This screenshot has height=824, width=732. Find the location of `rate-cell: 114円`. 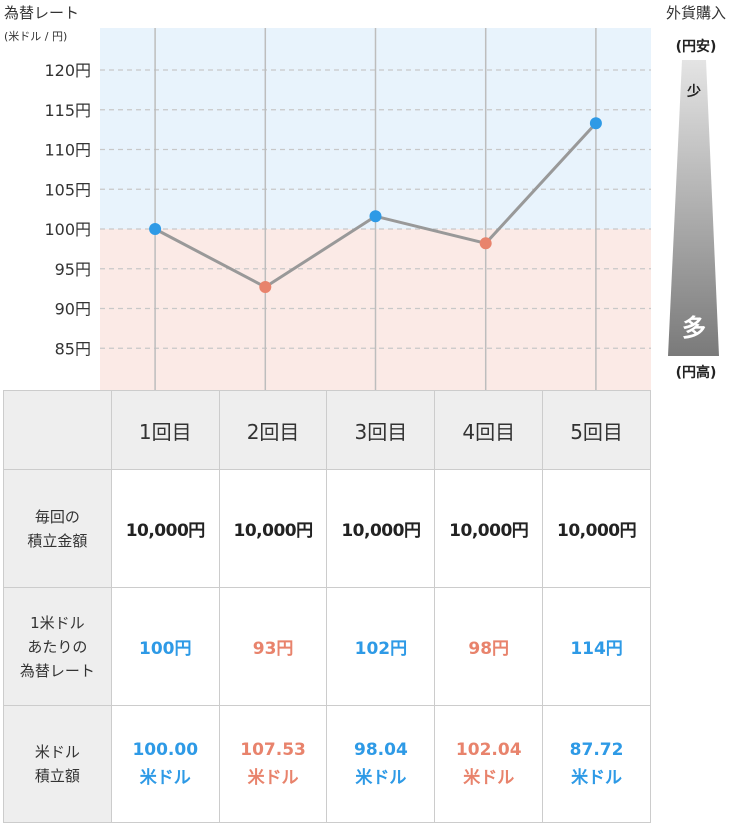

rate-cell: 114円 is located at coordinates (596, 646).